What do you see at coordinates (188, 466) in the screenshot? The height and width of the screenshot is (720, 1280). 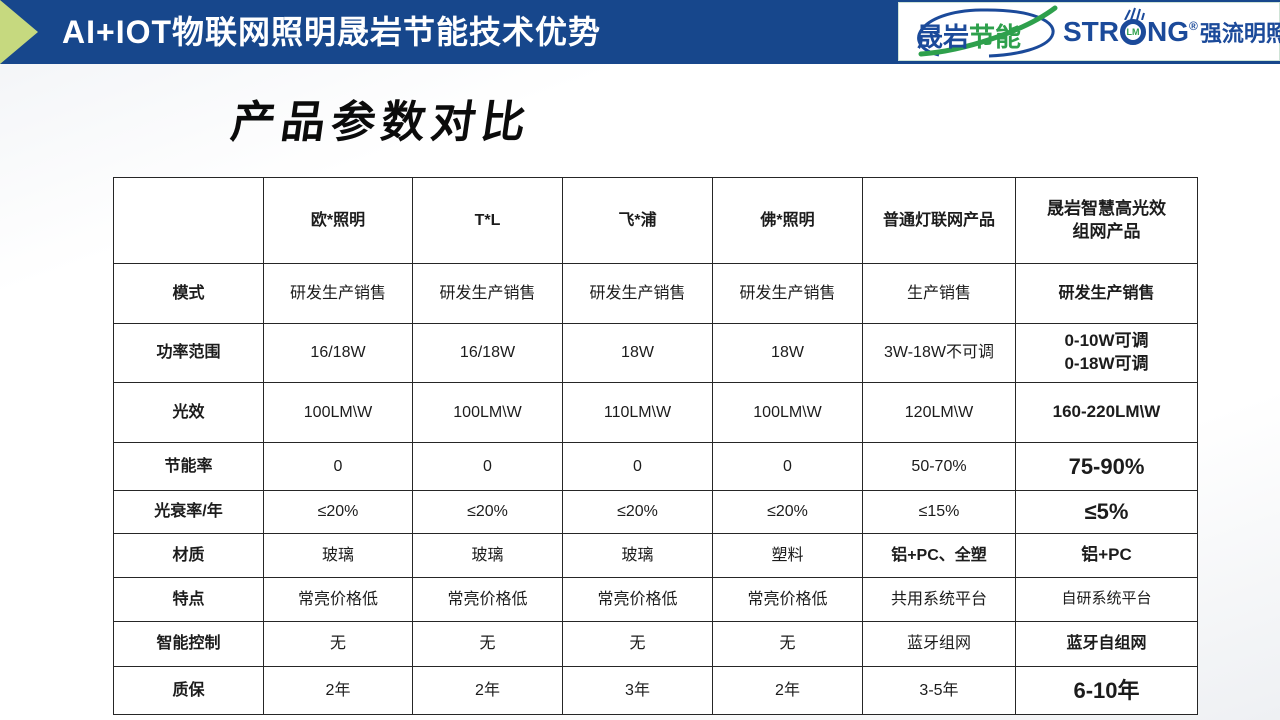 I see `row-label: 节能率` at bounding box center [188, 466].